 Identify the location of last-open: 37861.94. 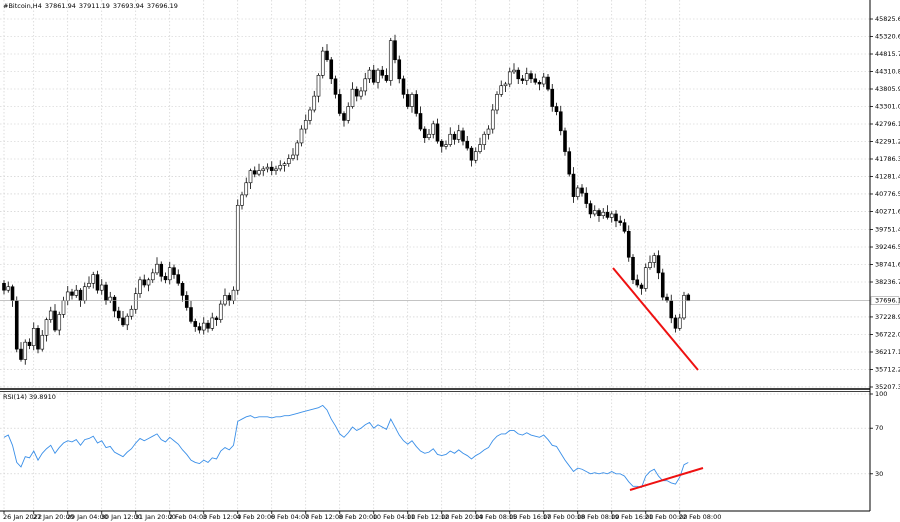
(60, 6).